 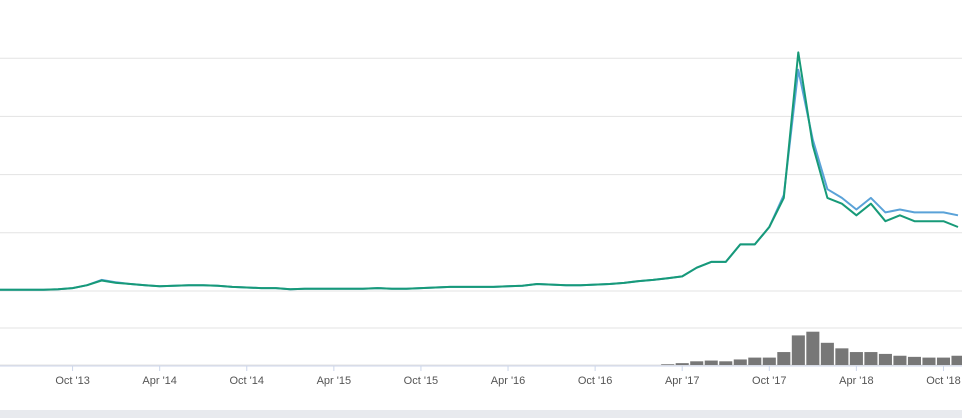 What do you see at coordinates (682, 381) in the screenshot?
I see `x-tick-label: Apr '17` at bounding box center [682, 381].